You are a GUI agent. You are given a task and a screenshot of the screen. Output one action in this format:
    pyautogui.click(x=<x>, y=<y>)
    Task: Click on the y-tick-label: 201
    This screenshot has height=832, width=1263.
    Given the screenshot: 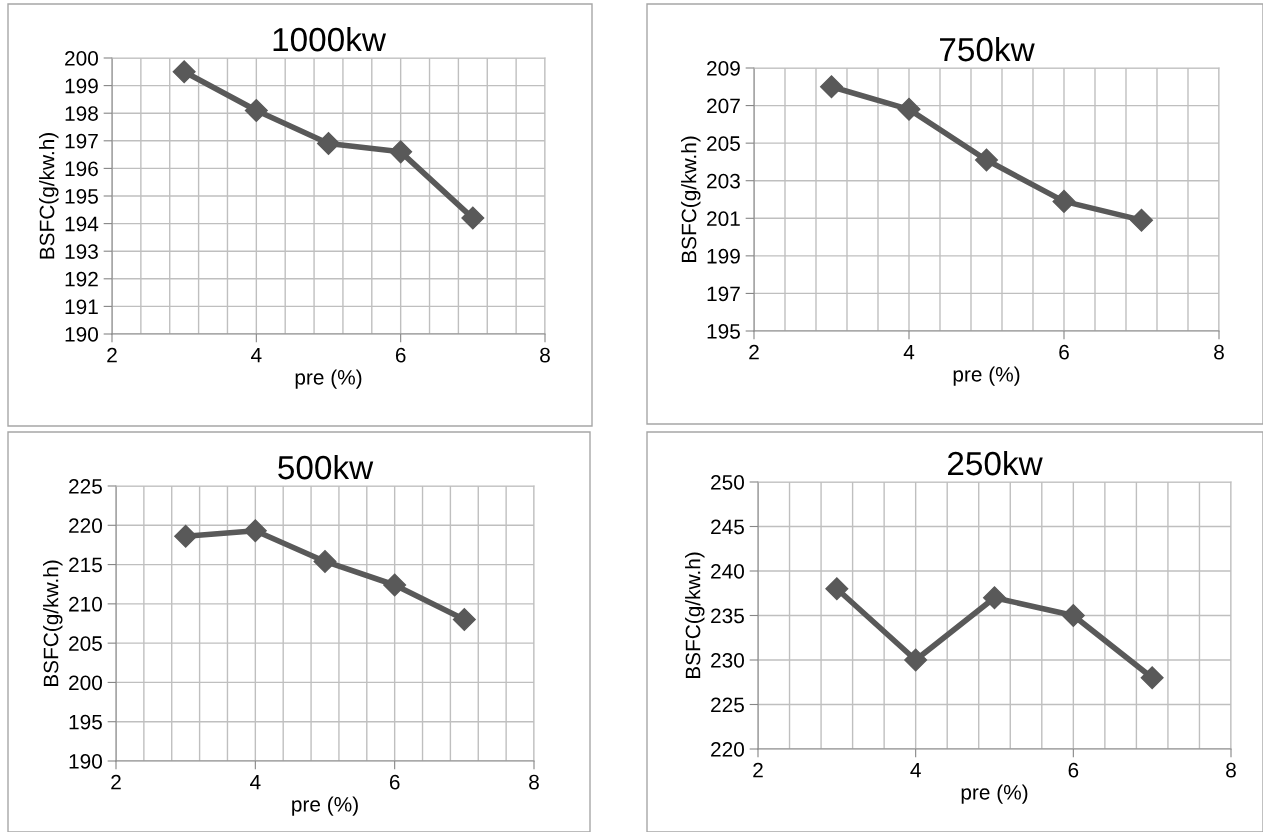 What is the action you would take?
    pyautogui.click(x=723, y=219)
    